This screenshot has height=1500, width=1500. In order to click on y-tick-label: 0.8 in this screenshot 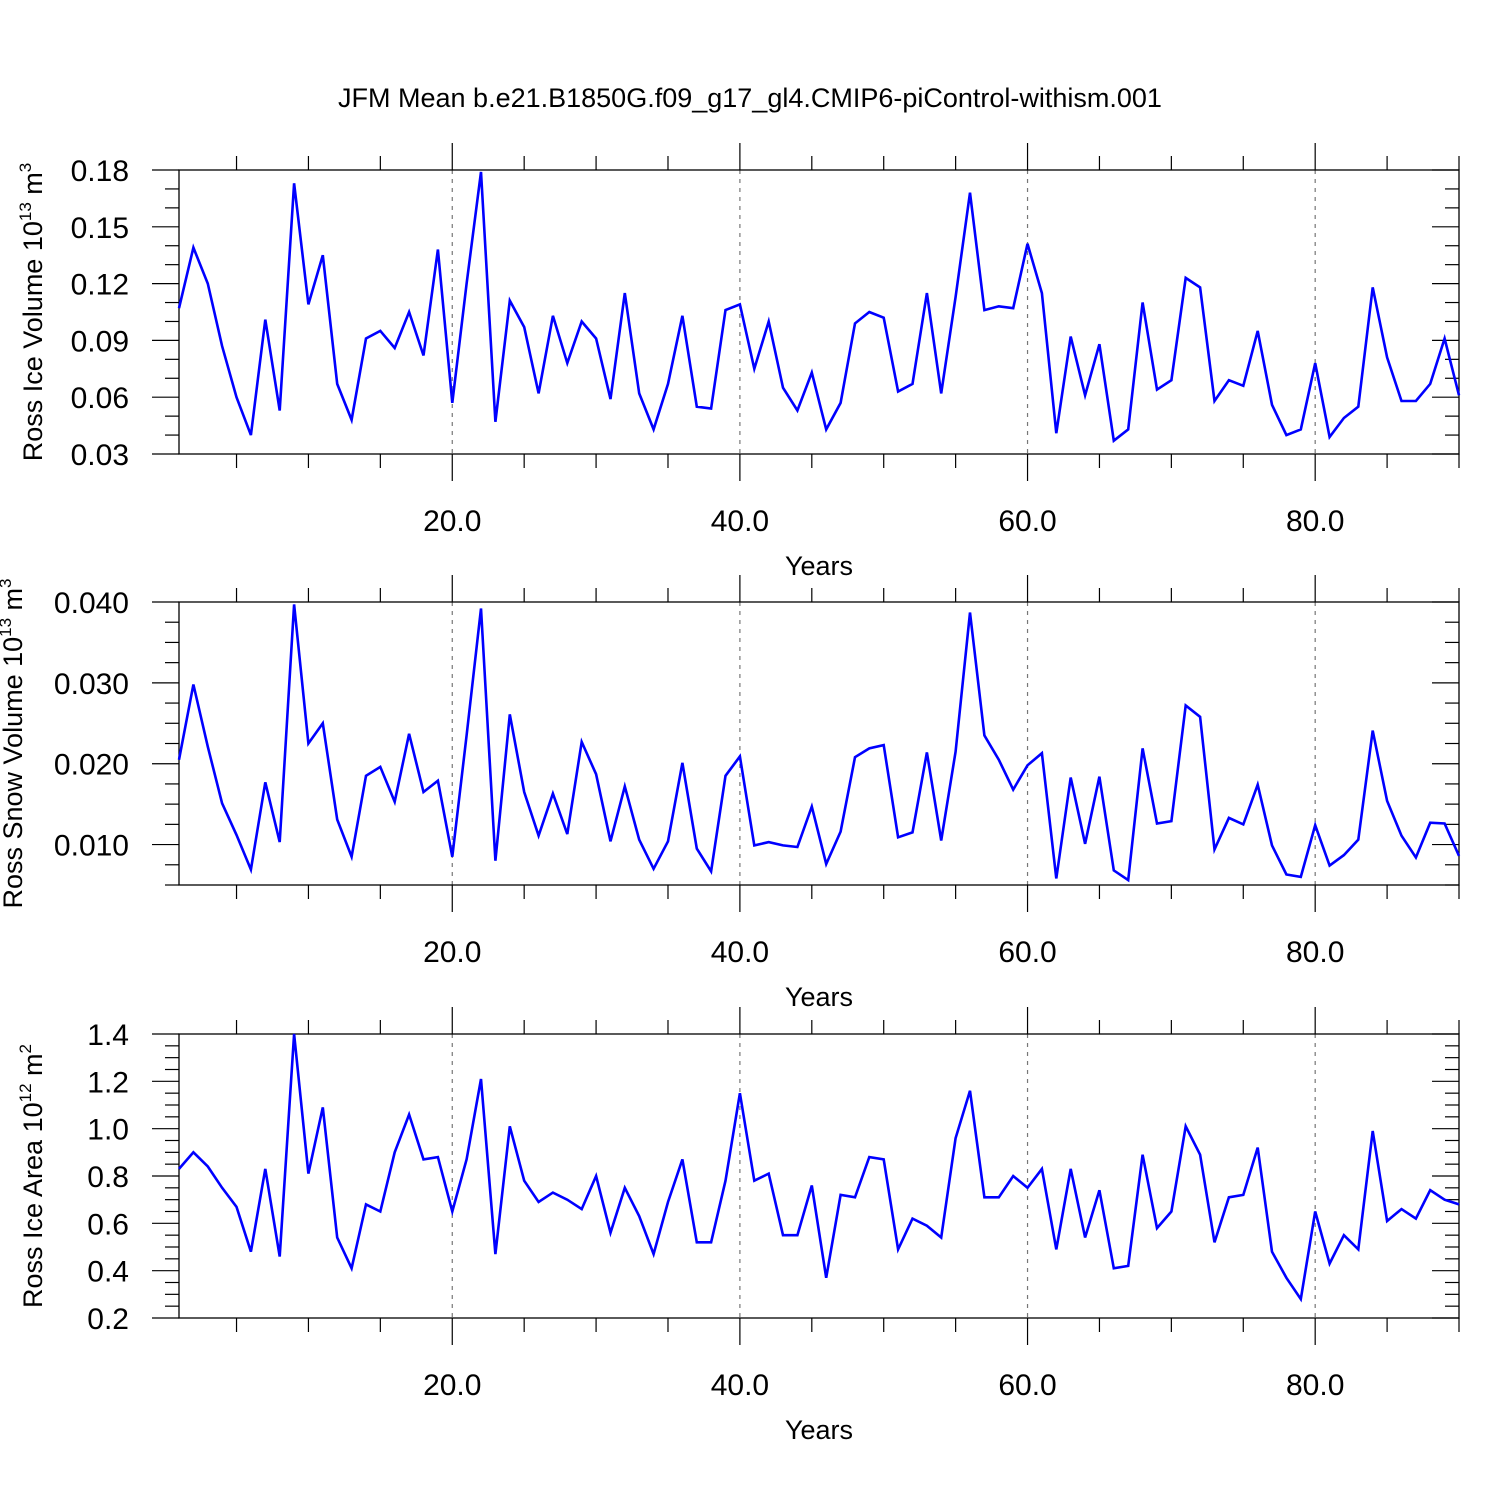, I will do `click(108, 1177)`.